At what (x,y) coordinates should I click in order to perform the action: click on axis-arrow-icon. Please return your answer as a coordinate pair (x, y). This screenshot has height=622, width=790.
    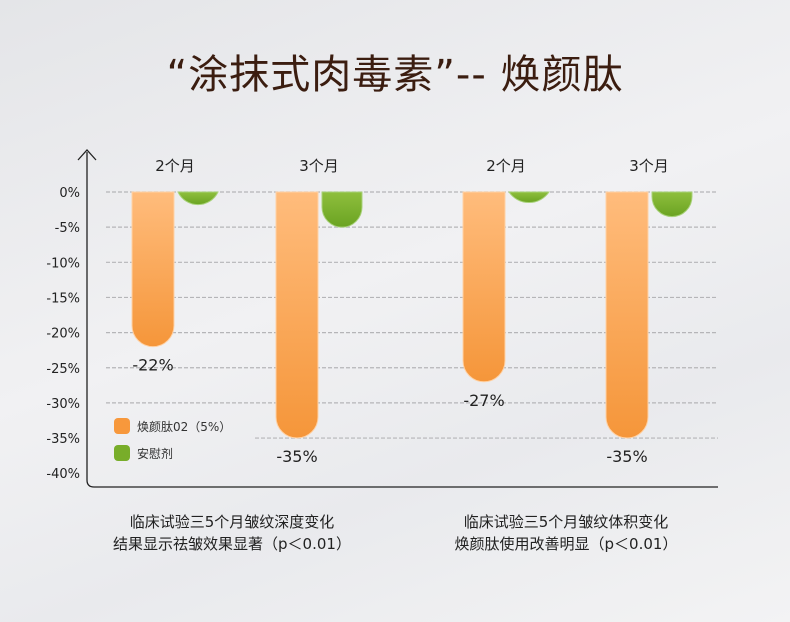
    Looking at the image, I should click on (87, 155).